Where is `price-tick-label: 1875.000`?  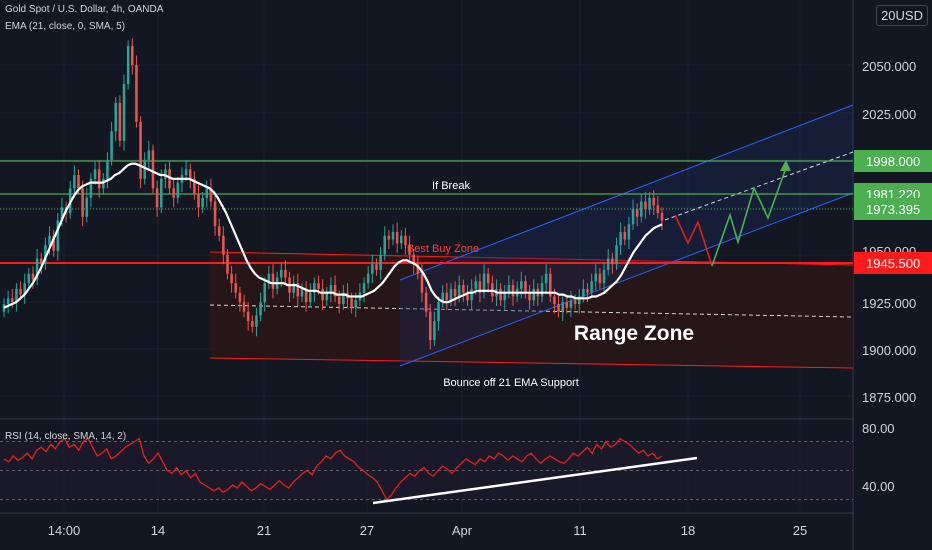
price-tick-label: 1875.000 is located at coordinates (889, 397).